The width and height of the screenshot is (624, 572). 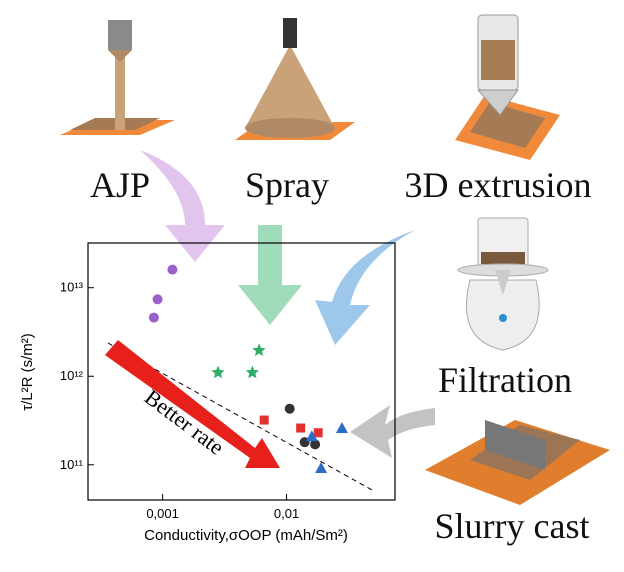 I want to click on y-tick-label: 10¹², so click(x=72, y=375).